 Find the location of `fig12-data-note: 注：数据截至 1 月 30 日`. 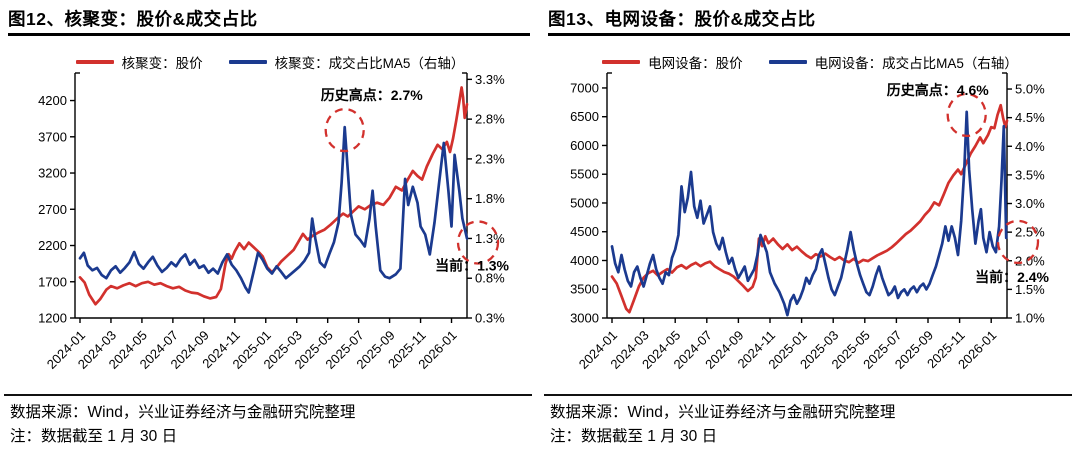

fig12-data-note: 注：数据截至 1 月 30 日 is located at coordinates (94, 436).